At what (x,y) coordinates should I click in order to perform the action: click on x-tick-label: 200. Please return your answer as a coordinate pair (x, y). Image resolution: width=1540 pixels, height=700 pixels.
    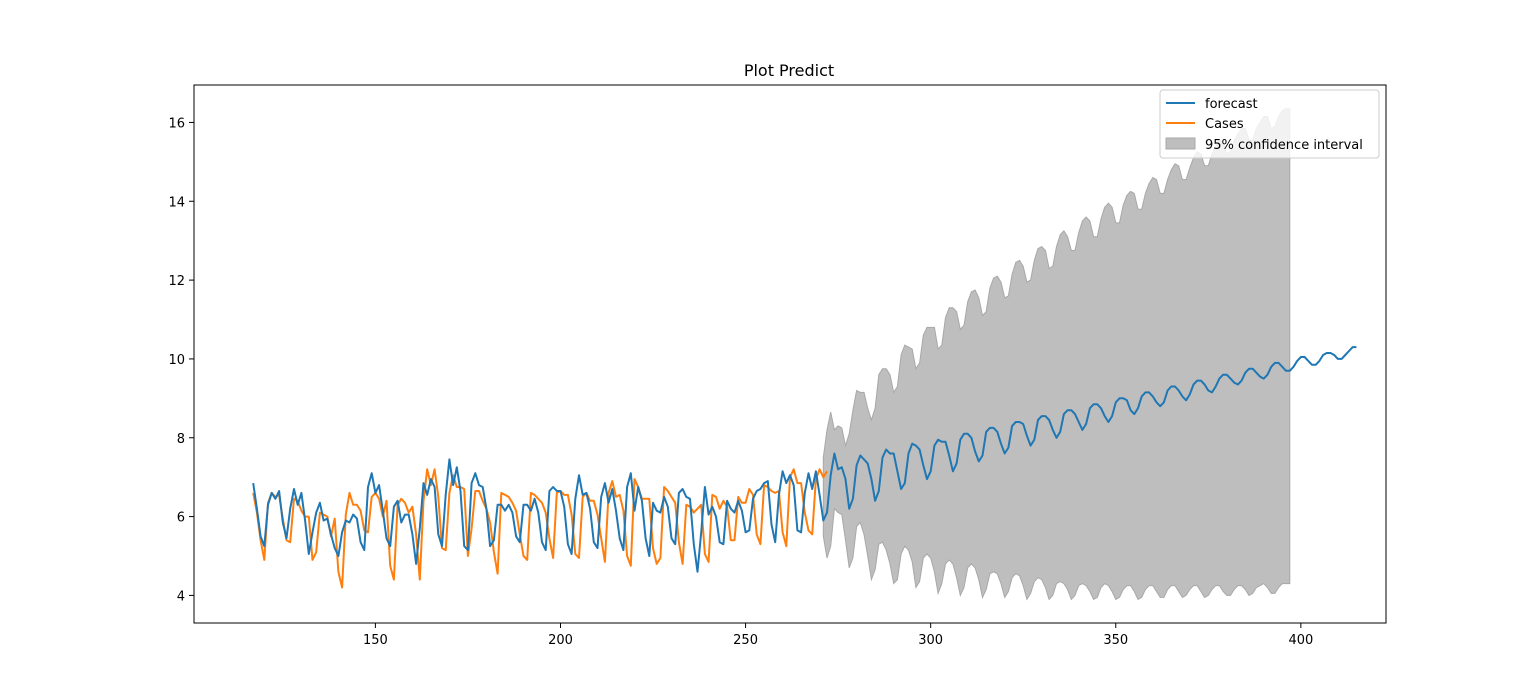
    Looking at the image, I should click on (560, 640).